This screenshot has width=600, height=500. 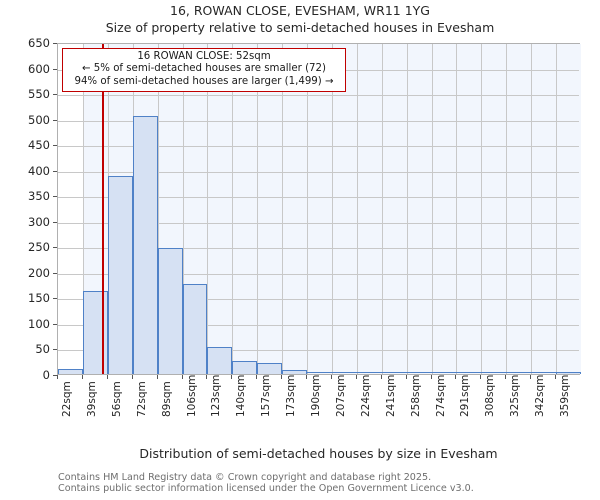 I want to click on bar-291sqm, so click(x=469, y=373).